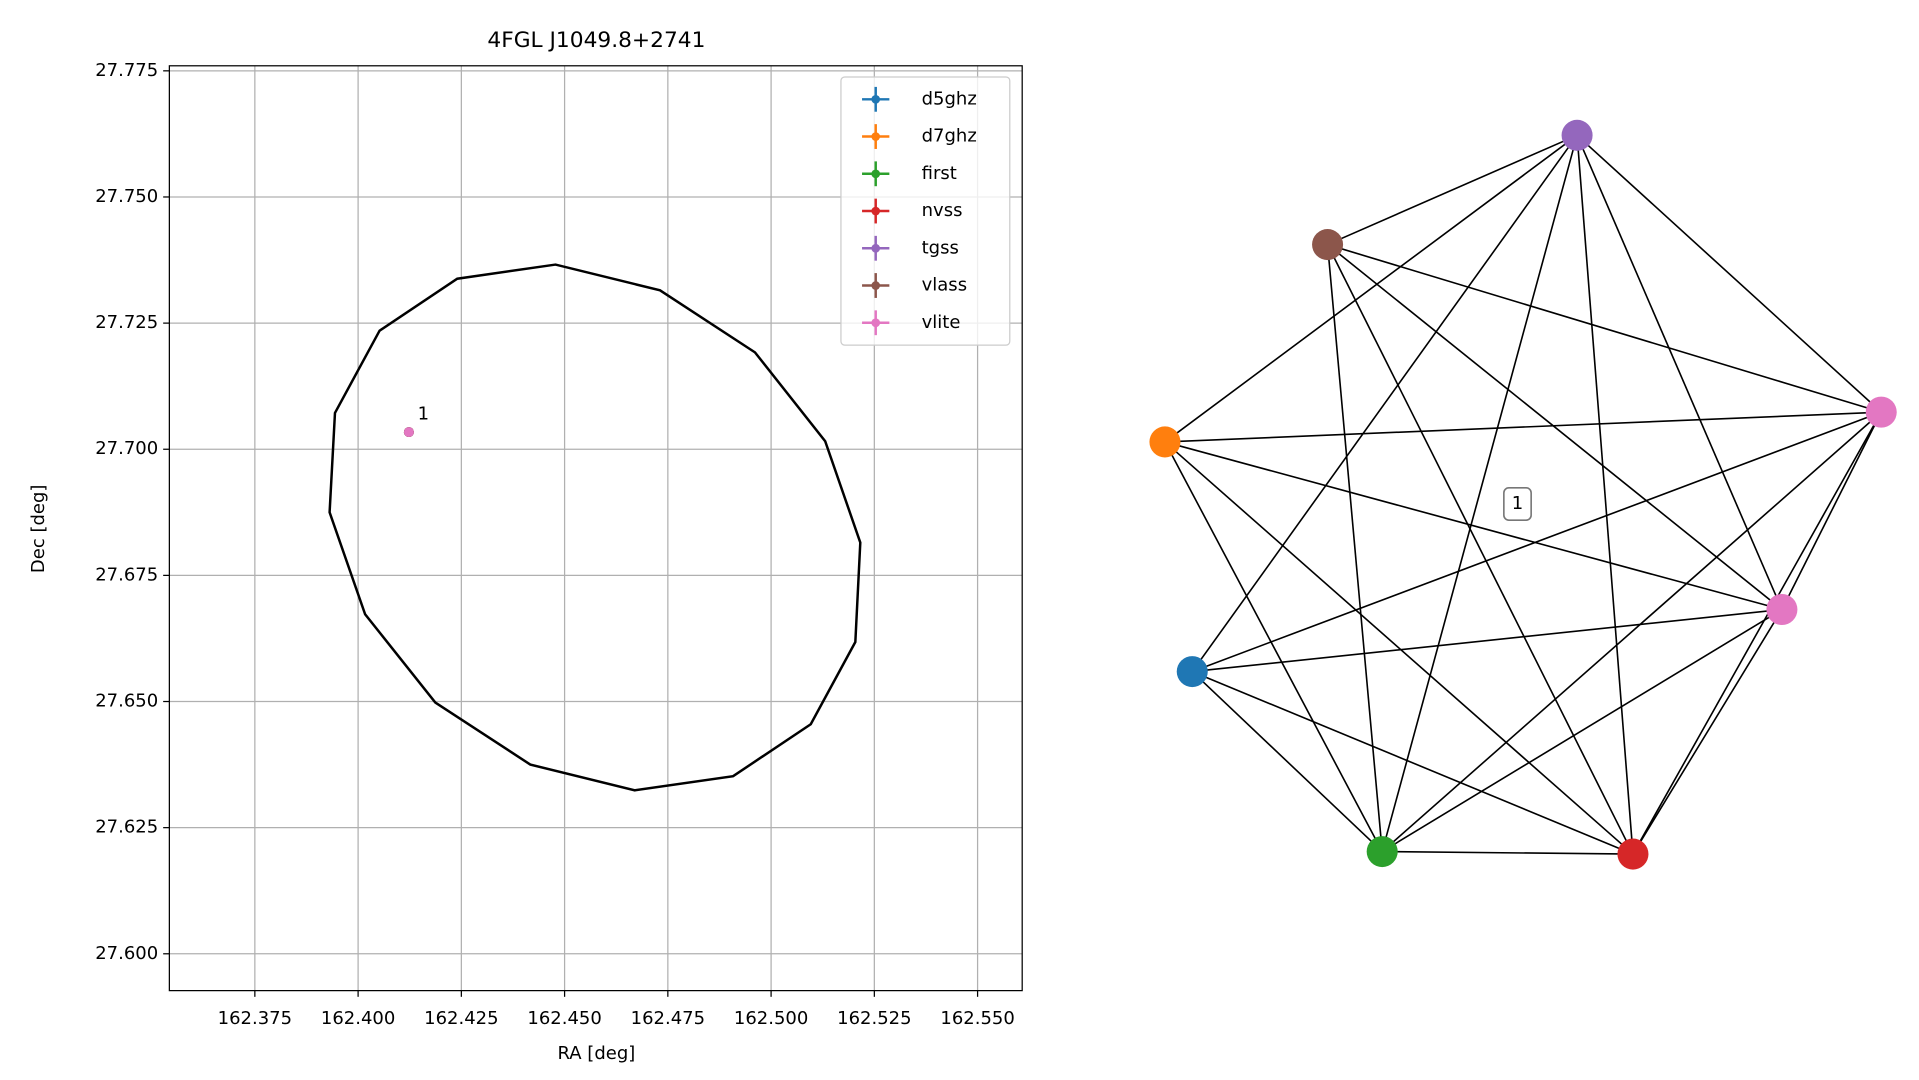 This screenshot has height=1080, width=1919. What do you see at coordinates (596, 1053) in the screenshot?
I see `x-axis-label: RA [deg]` at bounding box center [596, 1053].